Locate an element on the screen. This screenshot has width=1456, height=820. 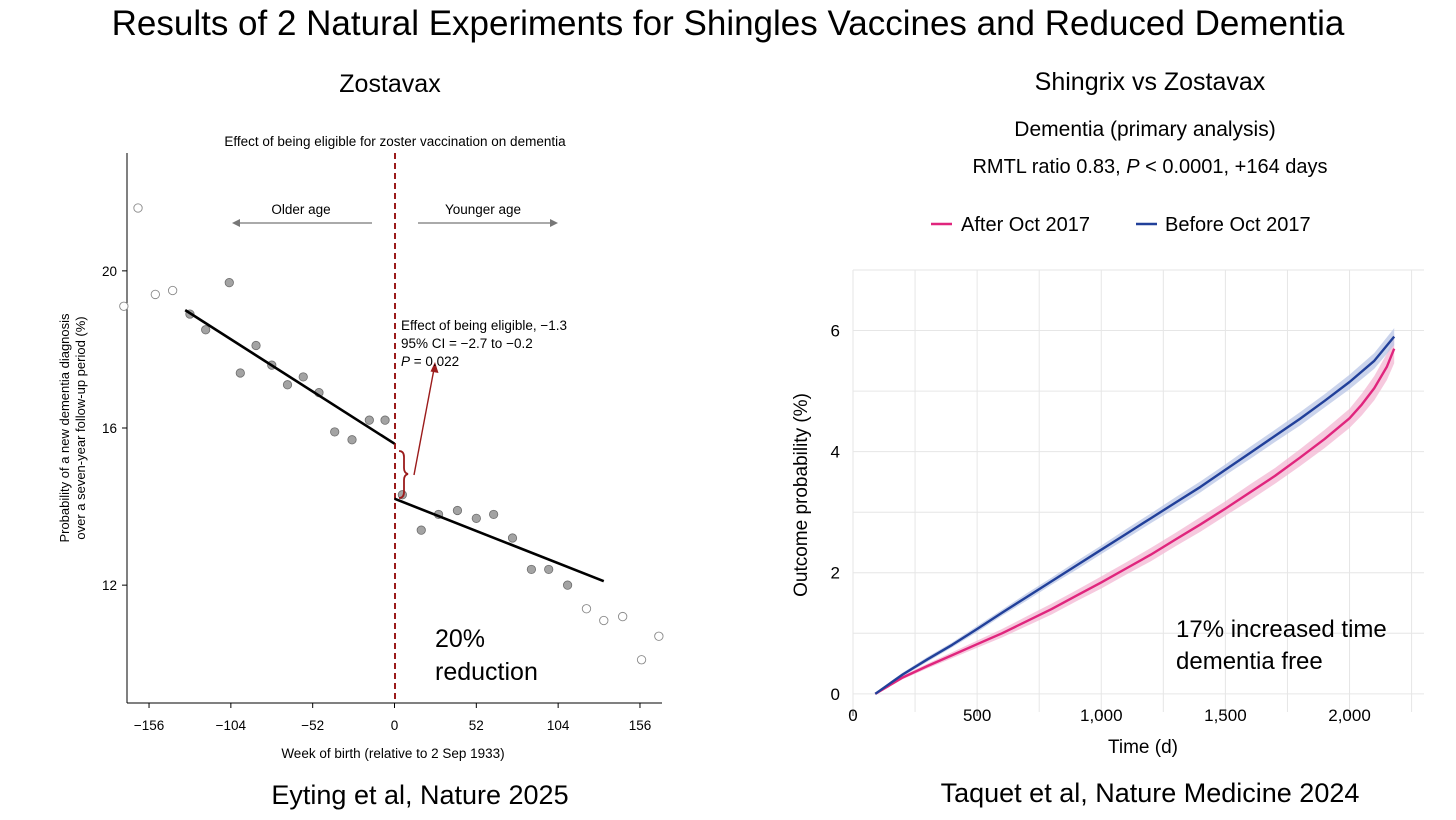
legend-after-label: After Oct 2017 is located at coordinates (1025, 225).